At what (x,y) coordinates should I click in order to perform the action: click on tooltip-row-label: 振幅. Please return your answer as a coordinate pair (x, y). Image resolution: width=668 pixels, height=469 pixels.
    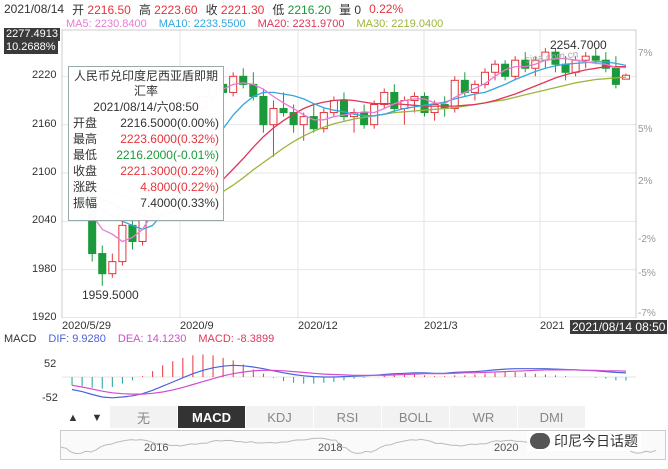
    Looking at the image, I should click on (85, 203).